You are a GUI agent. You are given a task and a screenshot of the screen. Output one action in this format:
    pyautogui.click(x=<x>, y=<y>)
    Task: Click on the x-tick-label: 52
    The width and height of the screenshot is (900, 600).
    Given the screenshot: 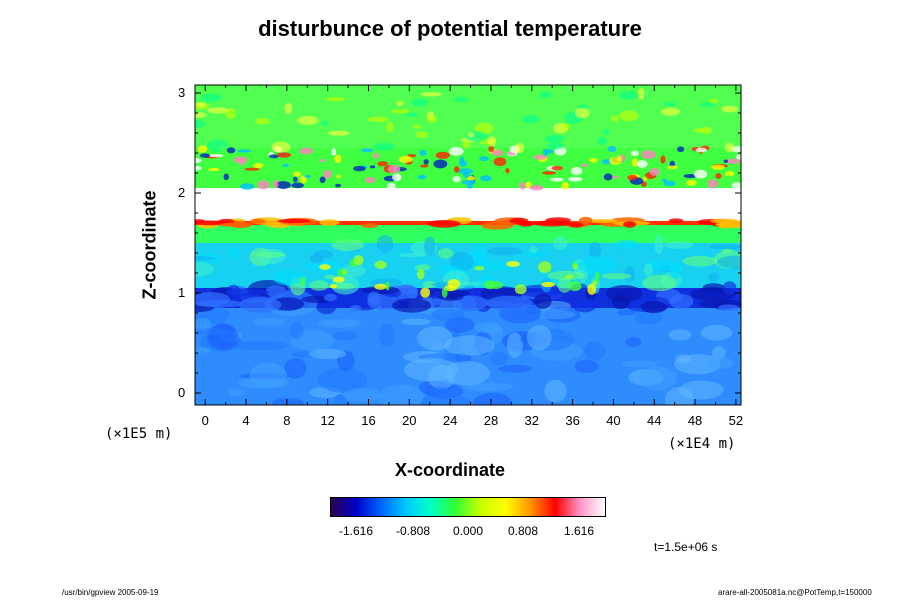 What is the action you would take?
    pyautogui.click(x=736, y=420)
    